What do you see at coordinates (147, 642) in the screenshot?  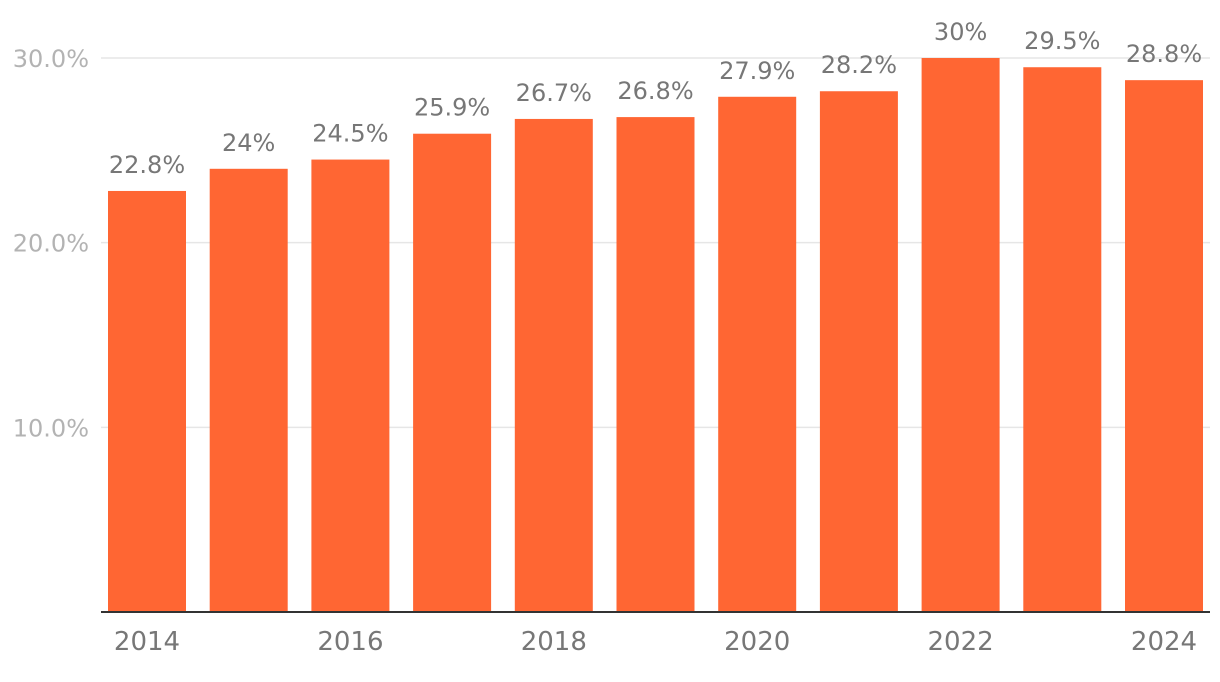 I see `x-tick-label: 2014` at bounding box center [147, 642].